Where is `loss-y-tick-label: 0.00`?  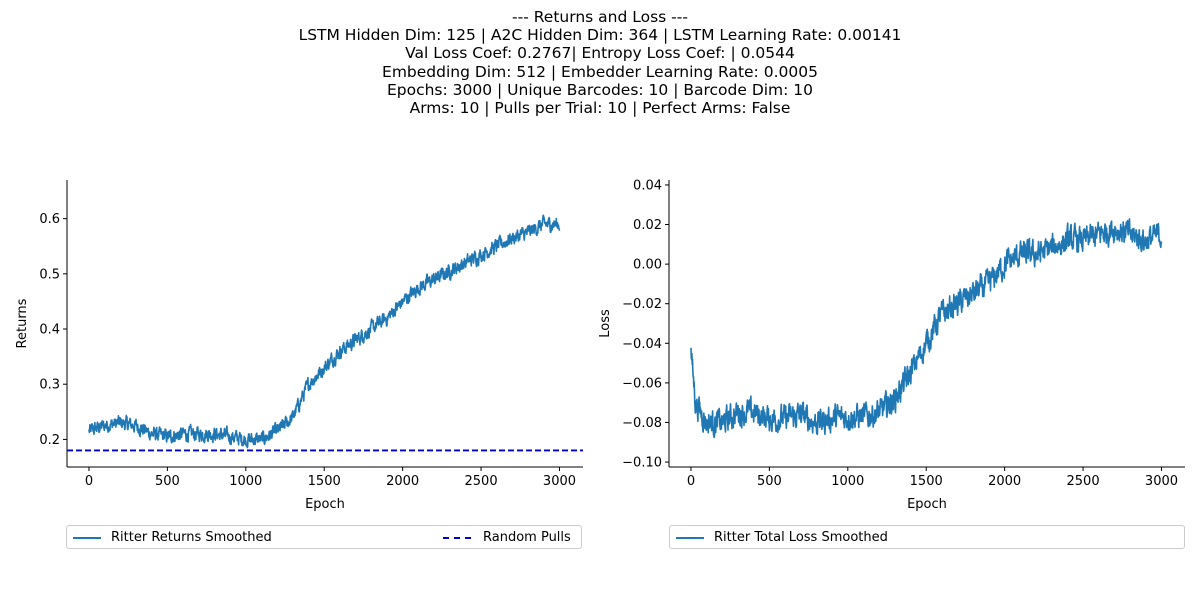
loss-y-tick-label: 0.00 is located at coordinates (647, 265).